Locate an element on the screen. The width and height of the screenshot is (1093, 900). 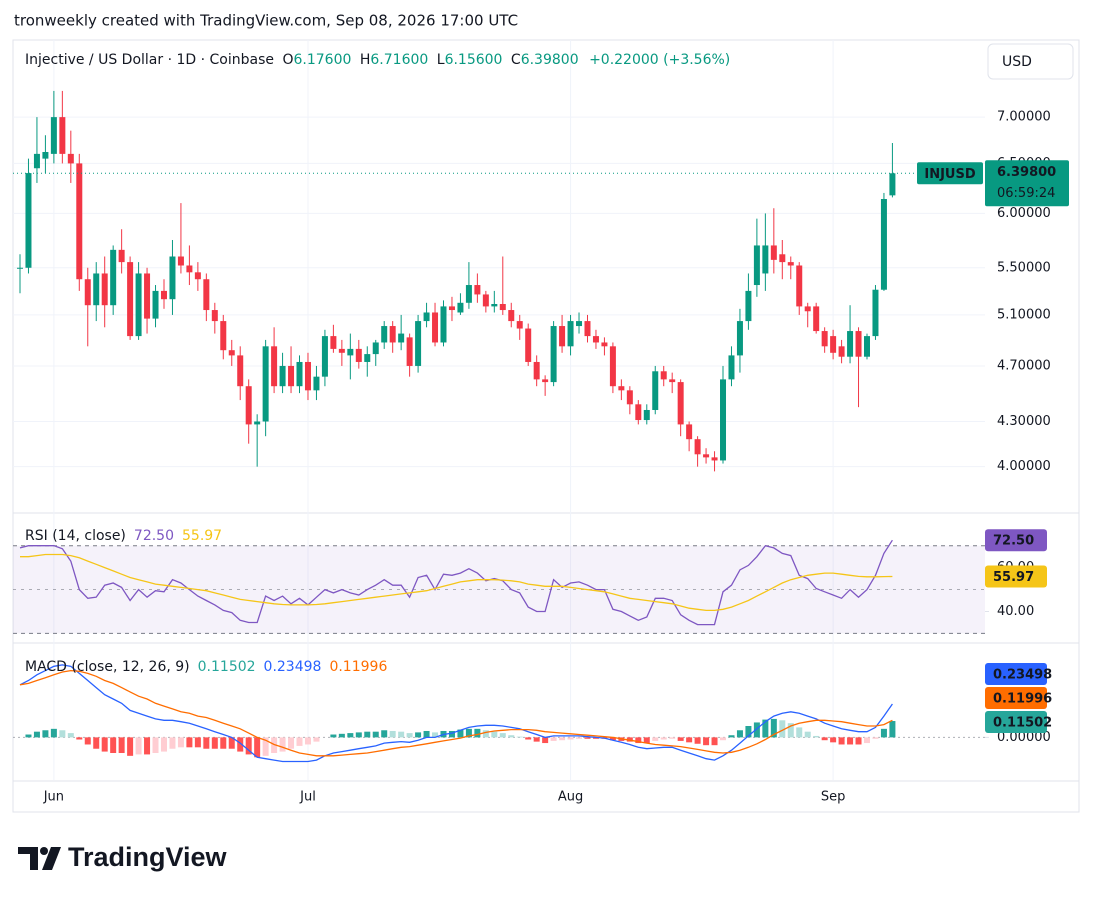
brand: TradingView is located at coordinates (148, 857).